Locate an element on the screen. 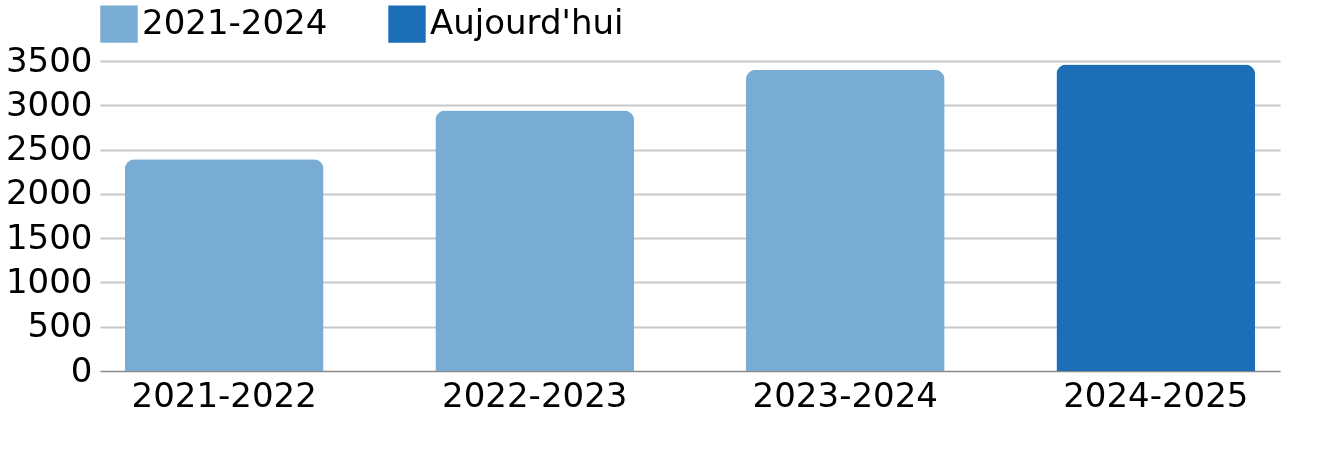 Image resolution: width=1333 pixels, height=465 pixels. legend-label: Aujourd'hui is located at coordinates (527, 22).